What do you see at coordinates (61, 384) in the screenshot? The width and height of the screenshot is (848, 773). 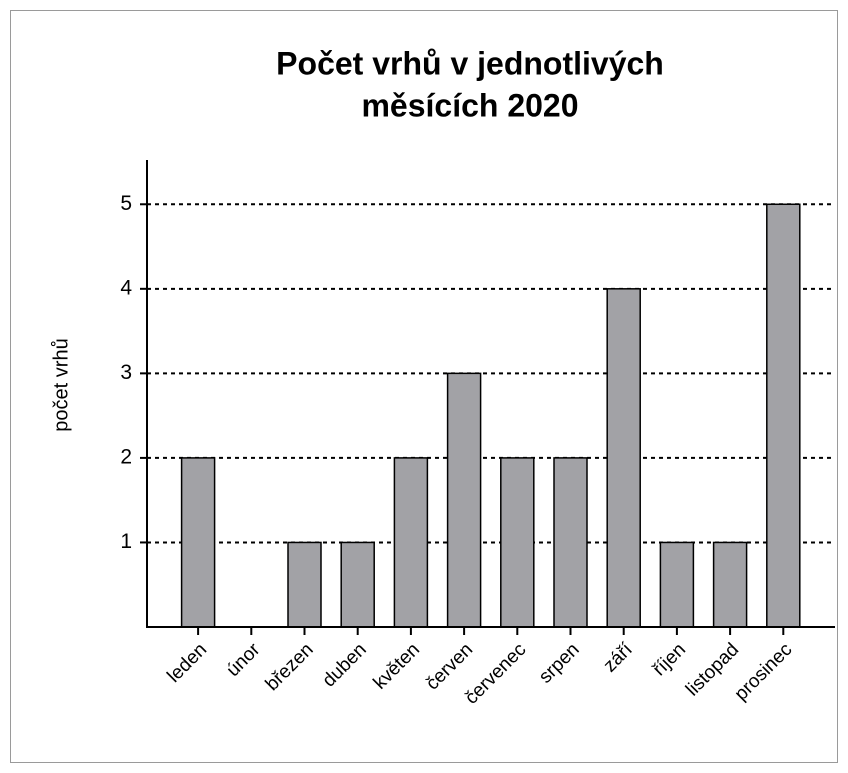 I see `y-axis-label: počet vrhů` at bounding box center [61, 384].